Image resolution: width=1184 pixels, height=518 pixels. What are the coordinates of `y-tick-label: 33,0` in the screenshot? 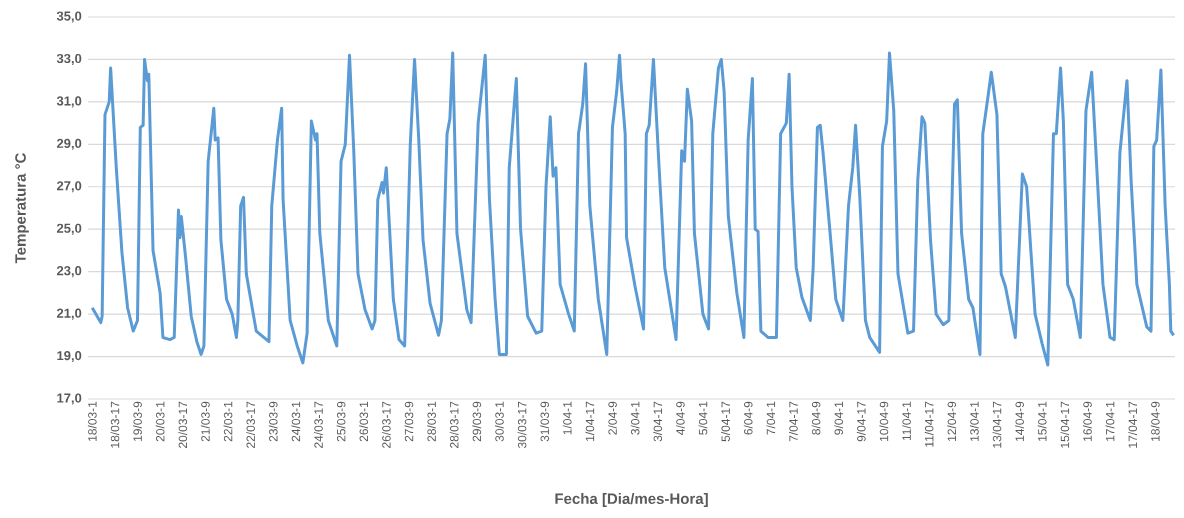 It's located at (69, 59).